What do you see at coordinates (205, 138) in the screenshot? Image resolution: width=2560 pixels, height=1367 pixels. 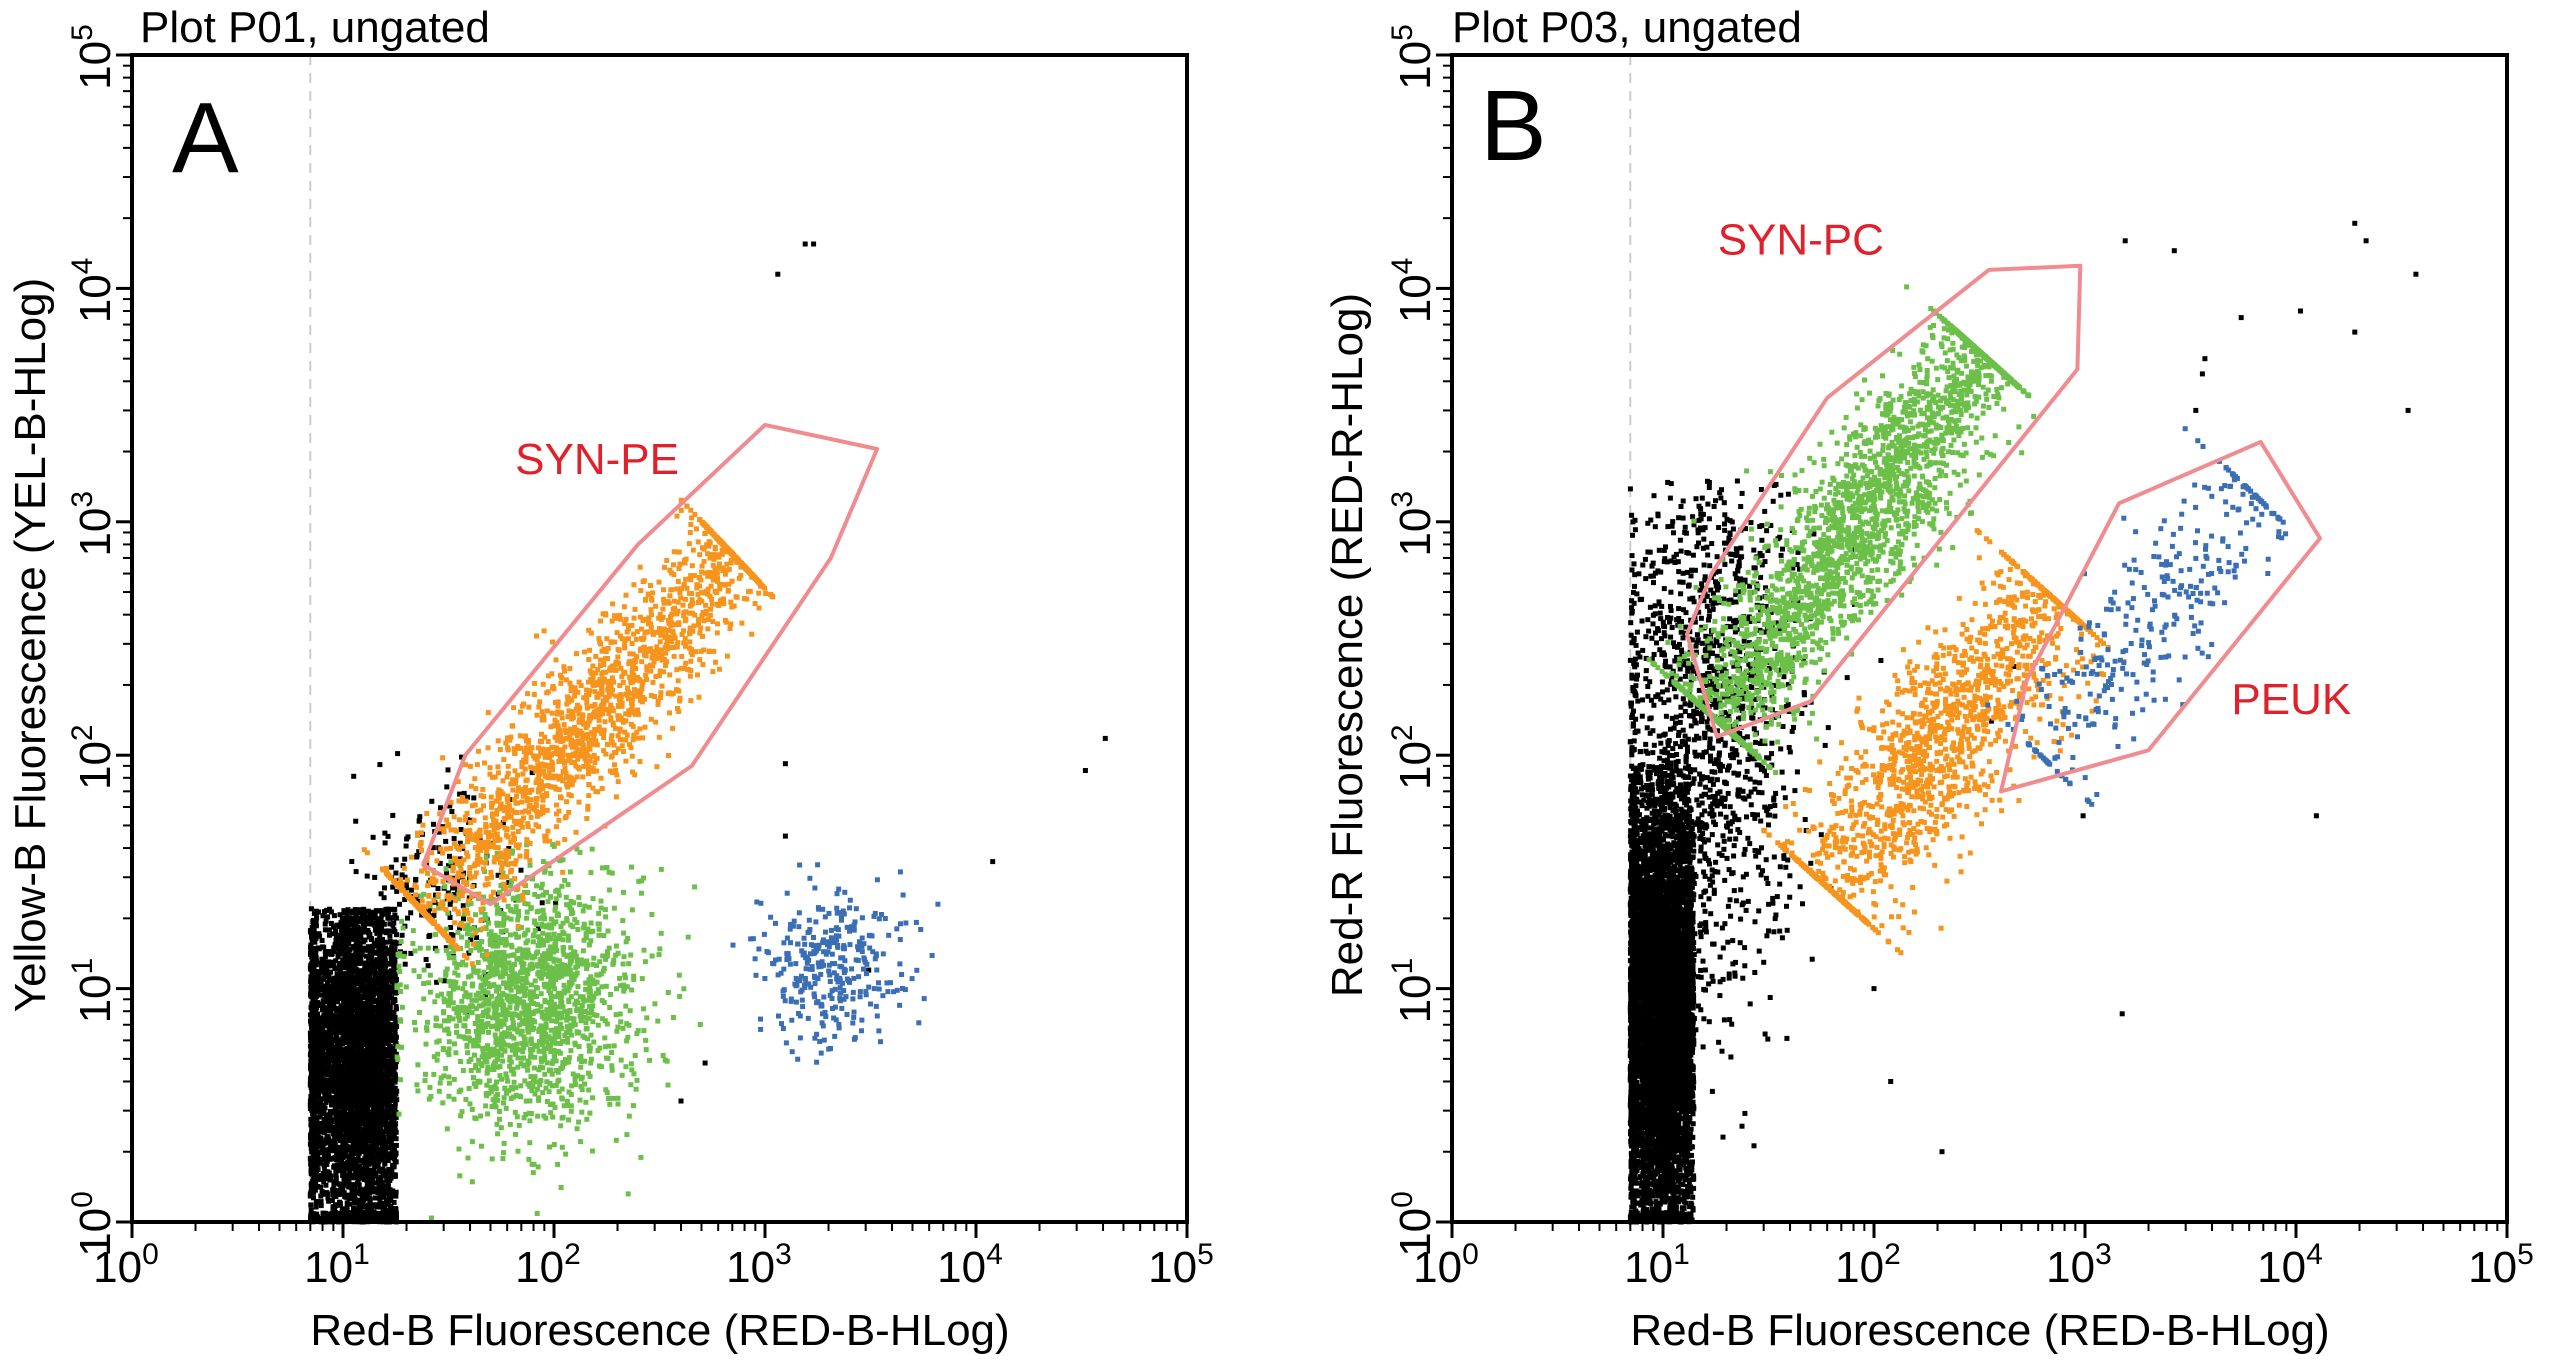 I see `panel-label: A` at bounding box center [205, 138].